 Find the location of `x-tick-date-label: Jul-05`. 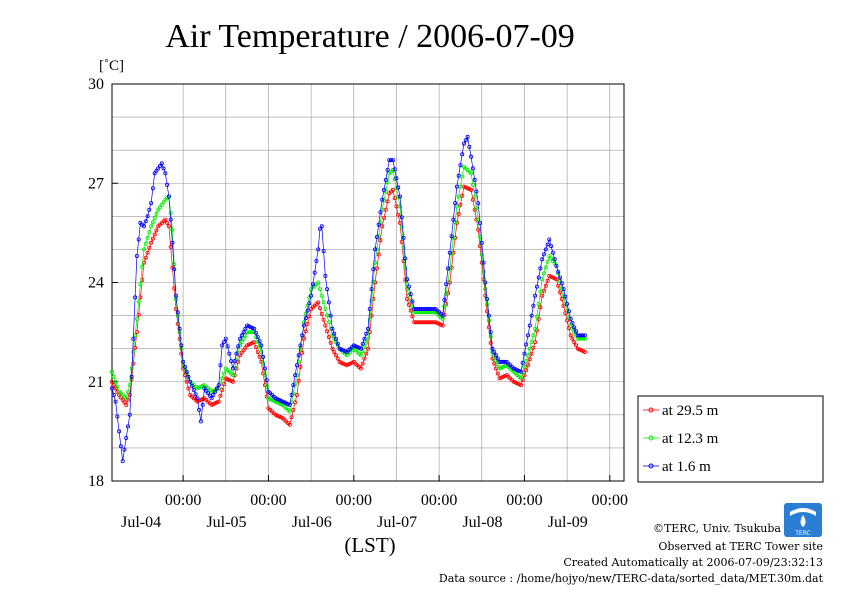

x-tick-date-label: Jul-05 is located at coordinates (226, 522).